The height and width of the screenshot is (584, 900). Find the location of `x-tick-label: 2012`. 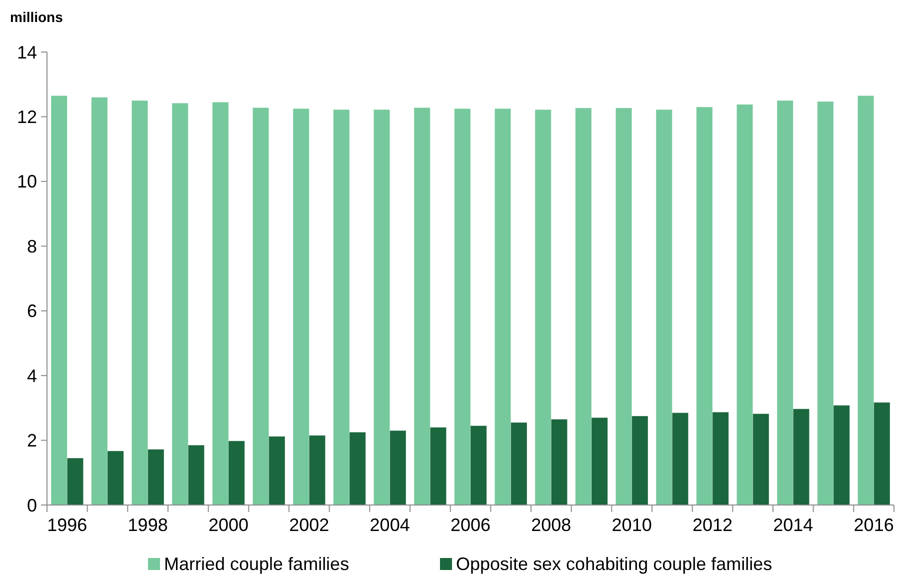

x-tick-label: 2012 is located at coordinates (712, 525).